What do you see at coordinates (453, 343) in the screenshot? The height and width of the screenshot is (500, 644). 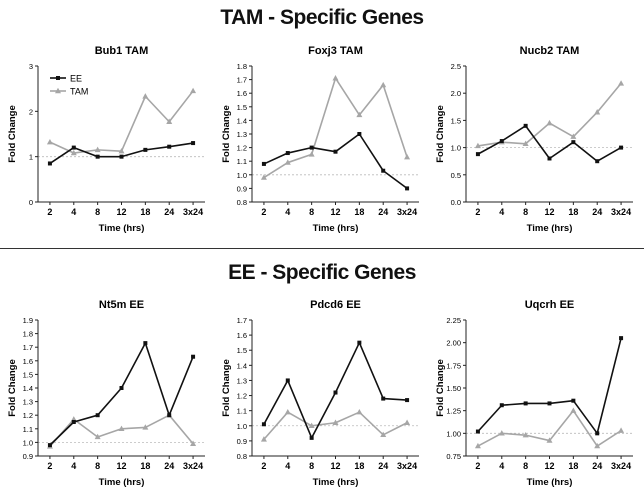 I see `y-tick-label: 2.00` at bounding box center [453, 343].